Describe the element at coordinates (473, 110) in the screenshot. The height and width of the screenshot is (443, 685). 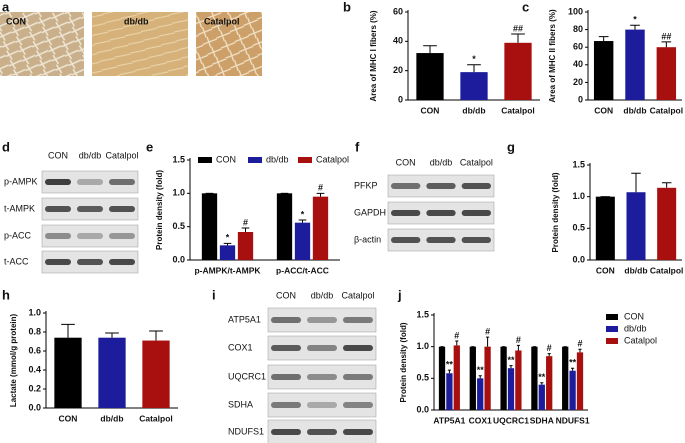
I see `x-tick-label: db/db` at that location.